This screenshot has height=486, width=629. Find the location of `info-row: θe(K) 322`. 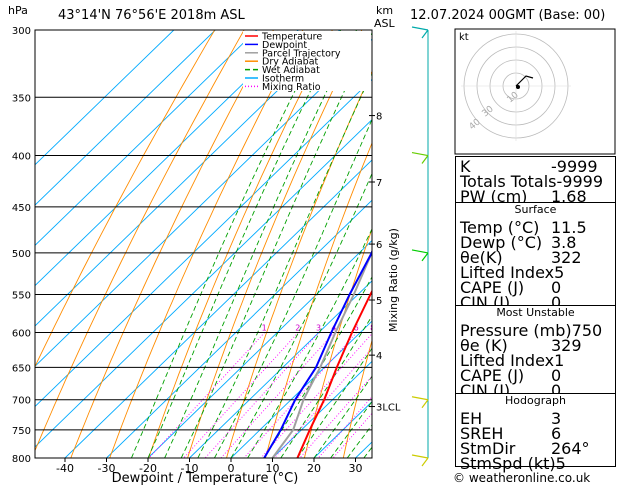

info-row: θe(K) 322 is located at coordinates (535, 257).